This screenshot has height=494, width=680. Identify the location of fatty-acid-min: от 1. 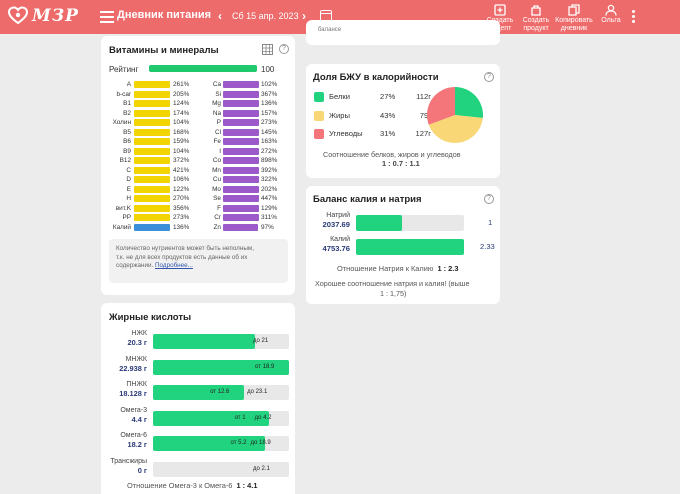
(240, 417).